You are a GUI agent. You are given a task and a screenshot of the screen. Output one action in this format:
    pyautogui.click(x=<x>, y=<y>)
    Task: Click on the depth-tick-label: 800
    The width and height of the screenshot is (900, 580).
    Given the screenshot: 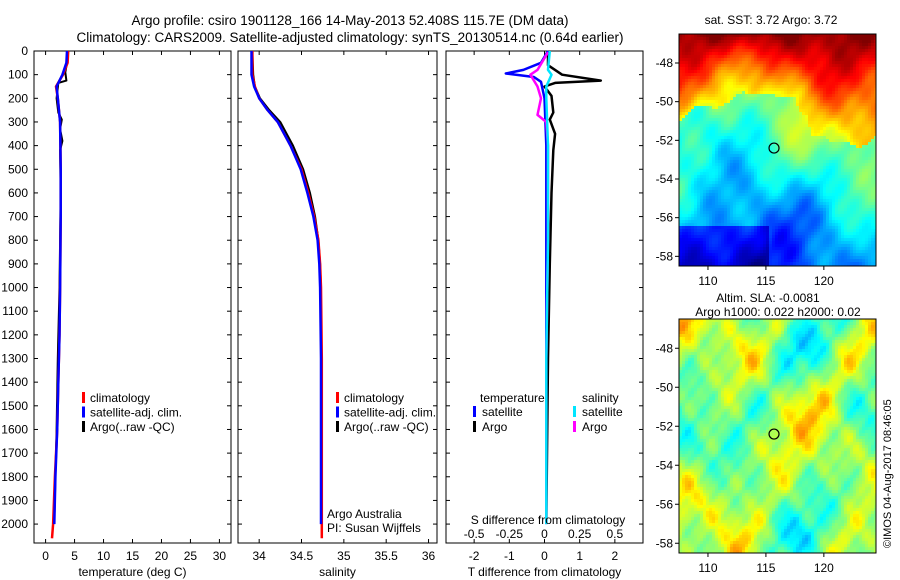 What is the action you would take?
    pyautogui.click(x=18, y=240)
    